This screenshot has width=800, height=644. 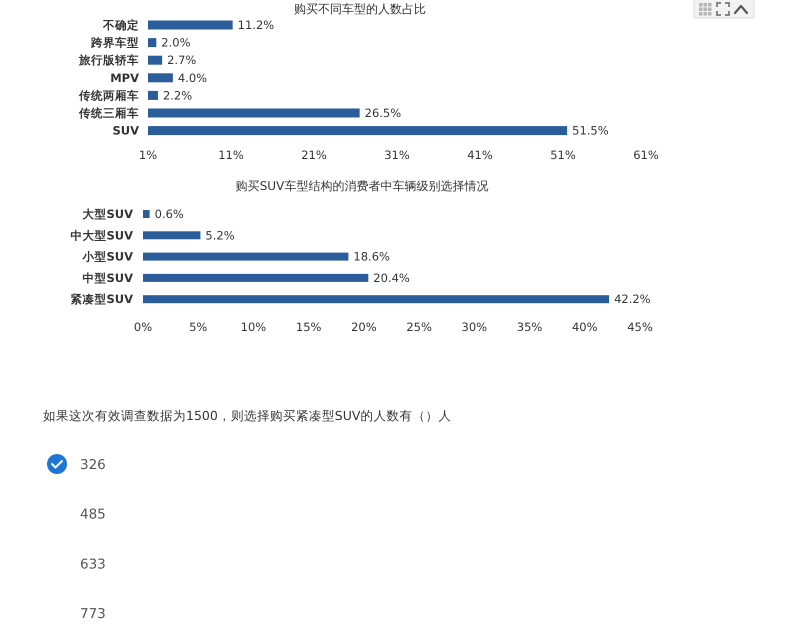 What do you see at coordinates (397, 155) in the screenshot?
I see `x-tick-label: 31%` at bounding box center [397, 155].